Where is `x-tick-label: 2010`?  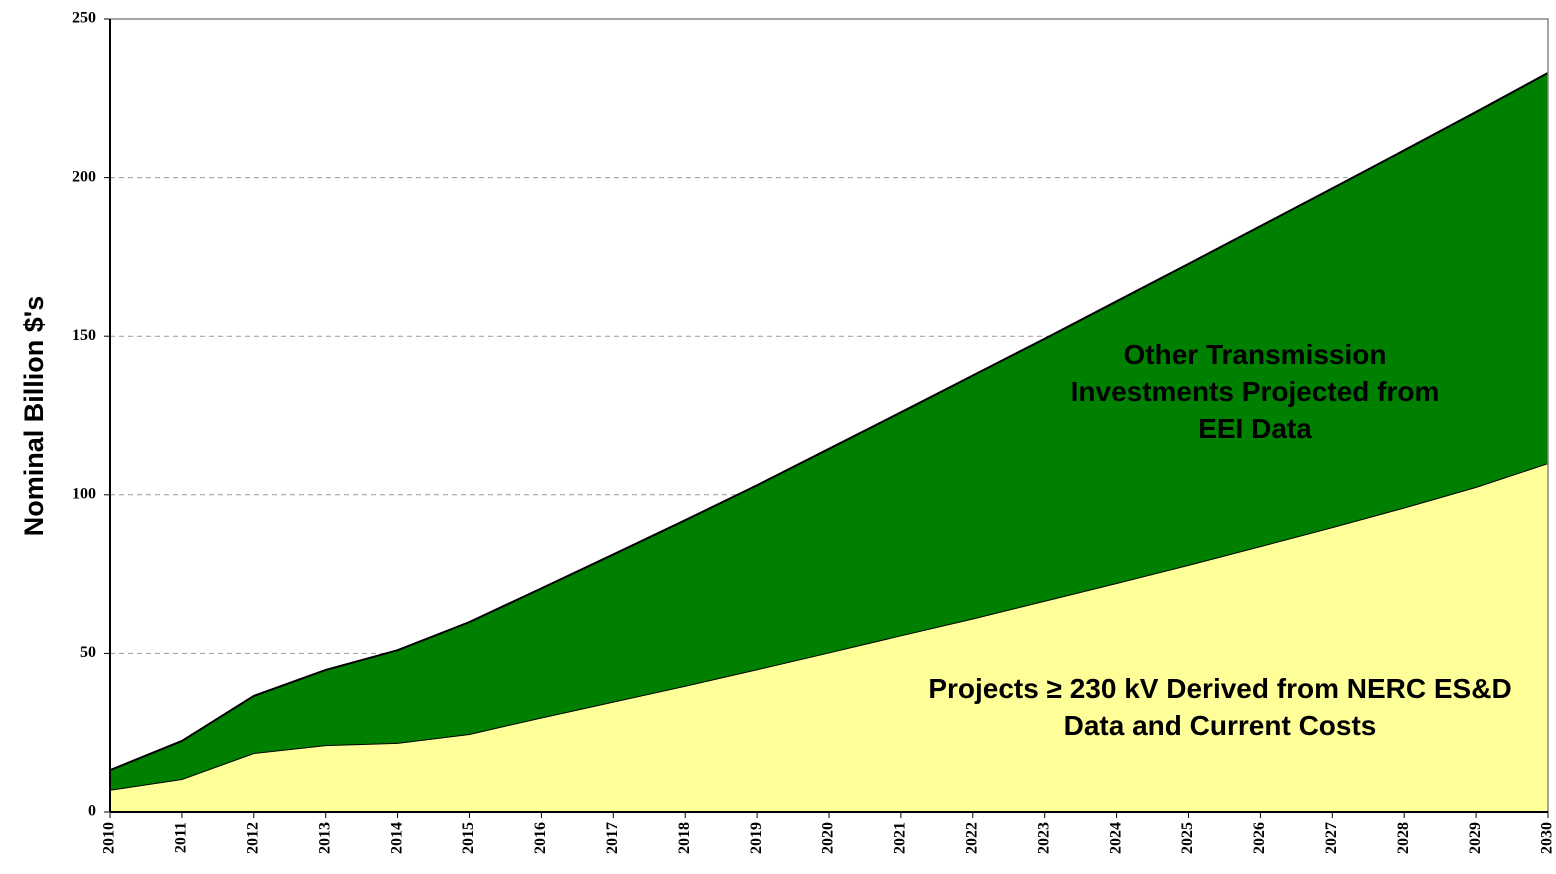
x-tick-label: 2010 is located at coordinates (109, 838).